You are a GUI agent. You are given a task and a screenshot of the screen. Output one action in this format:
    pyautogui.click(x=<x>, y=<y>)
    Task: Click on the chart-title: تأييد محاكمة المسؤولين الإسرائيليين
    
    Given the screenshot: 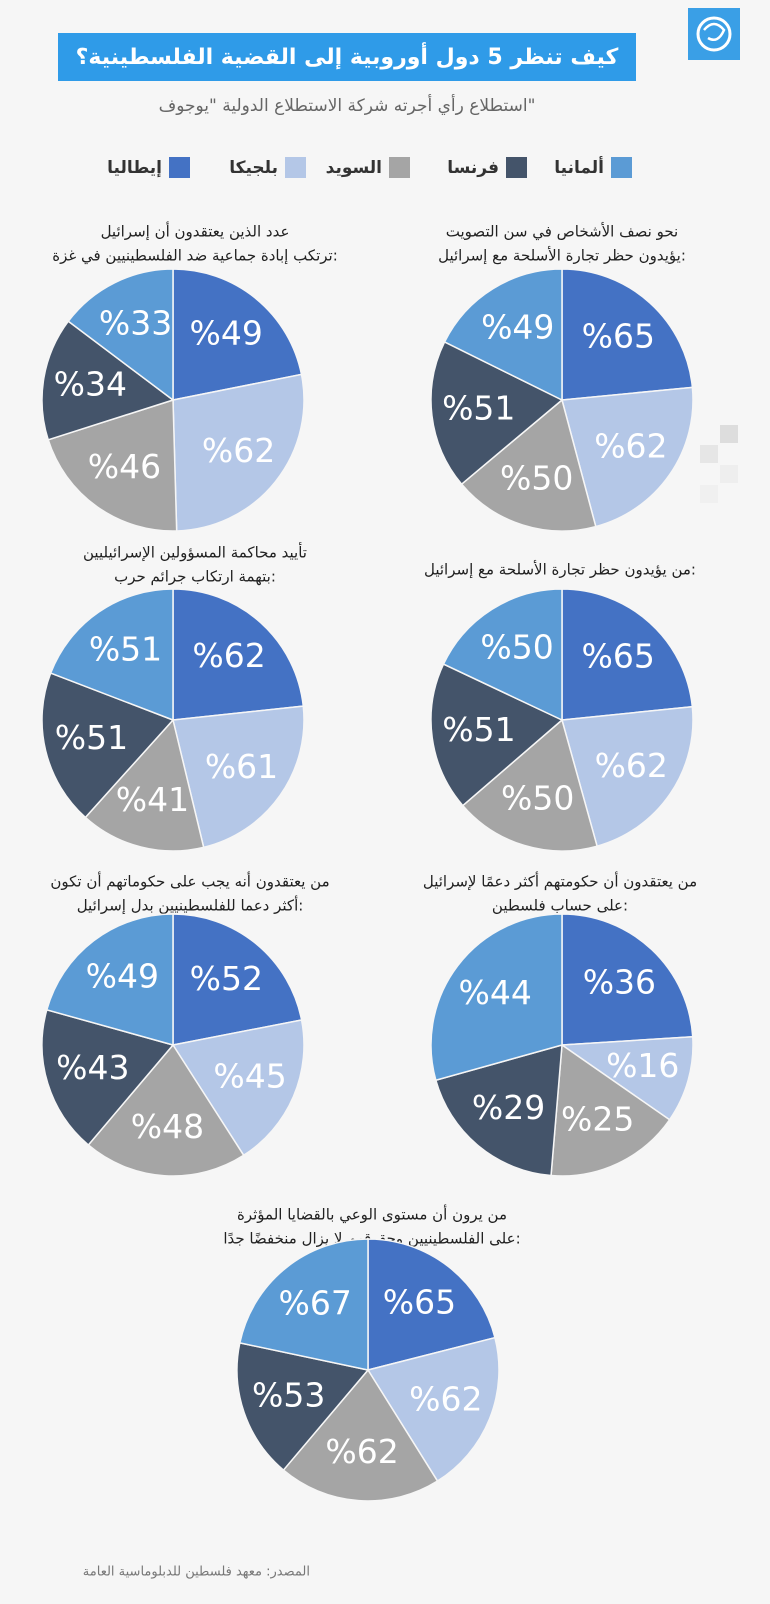 What is the action you would take?
    pyautogui.click(x=195, y=552)
    